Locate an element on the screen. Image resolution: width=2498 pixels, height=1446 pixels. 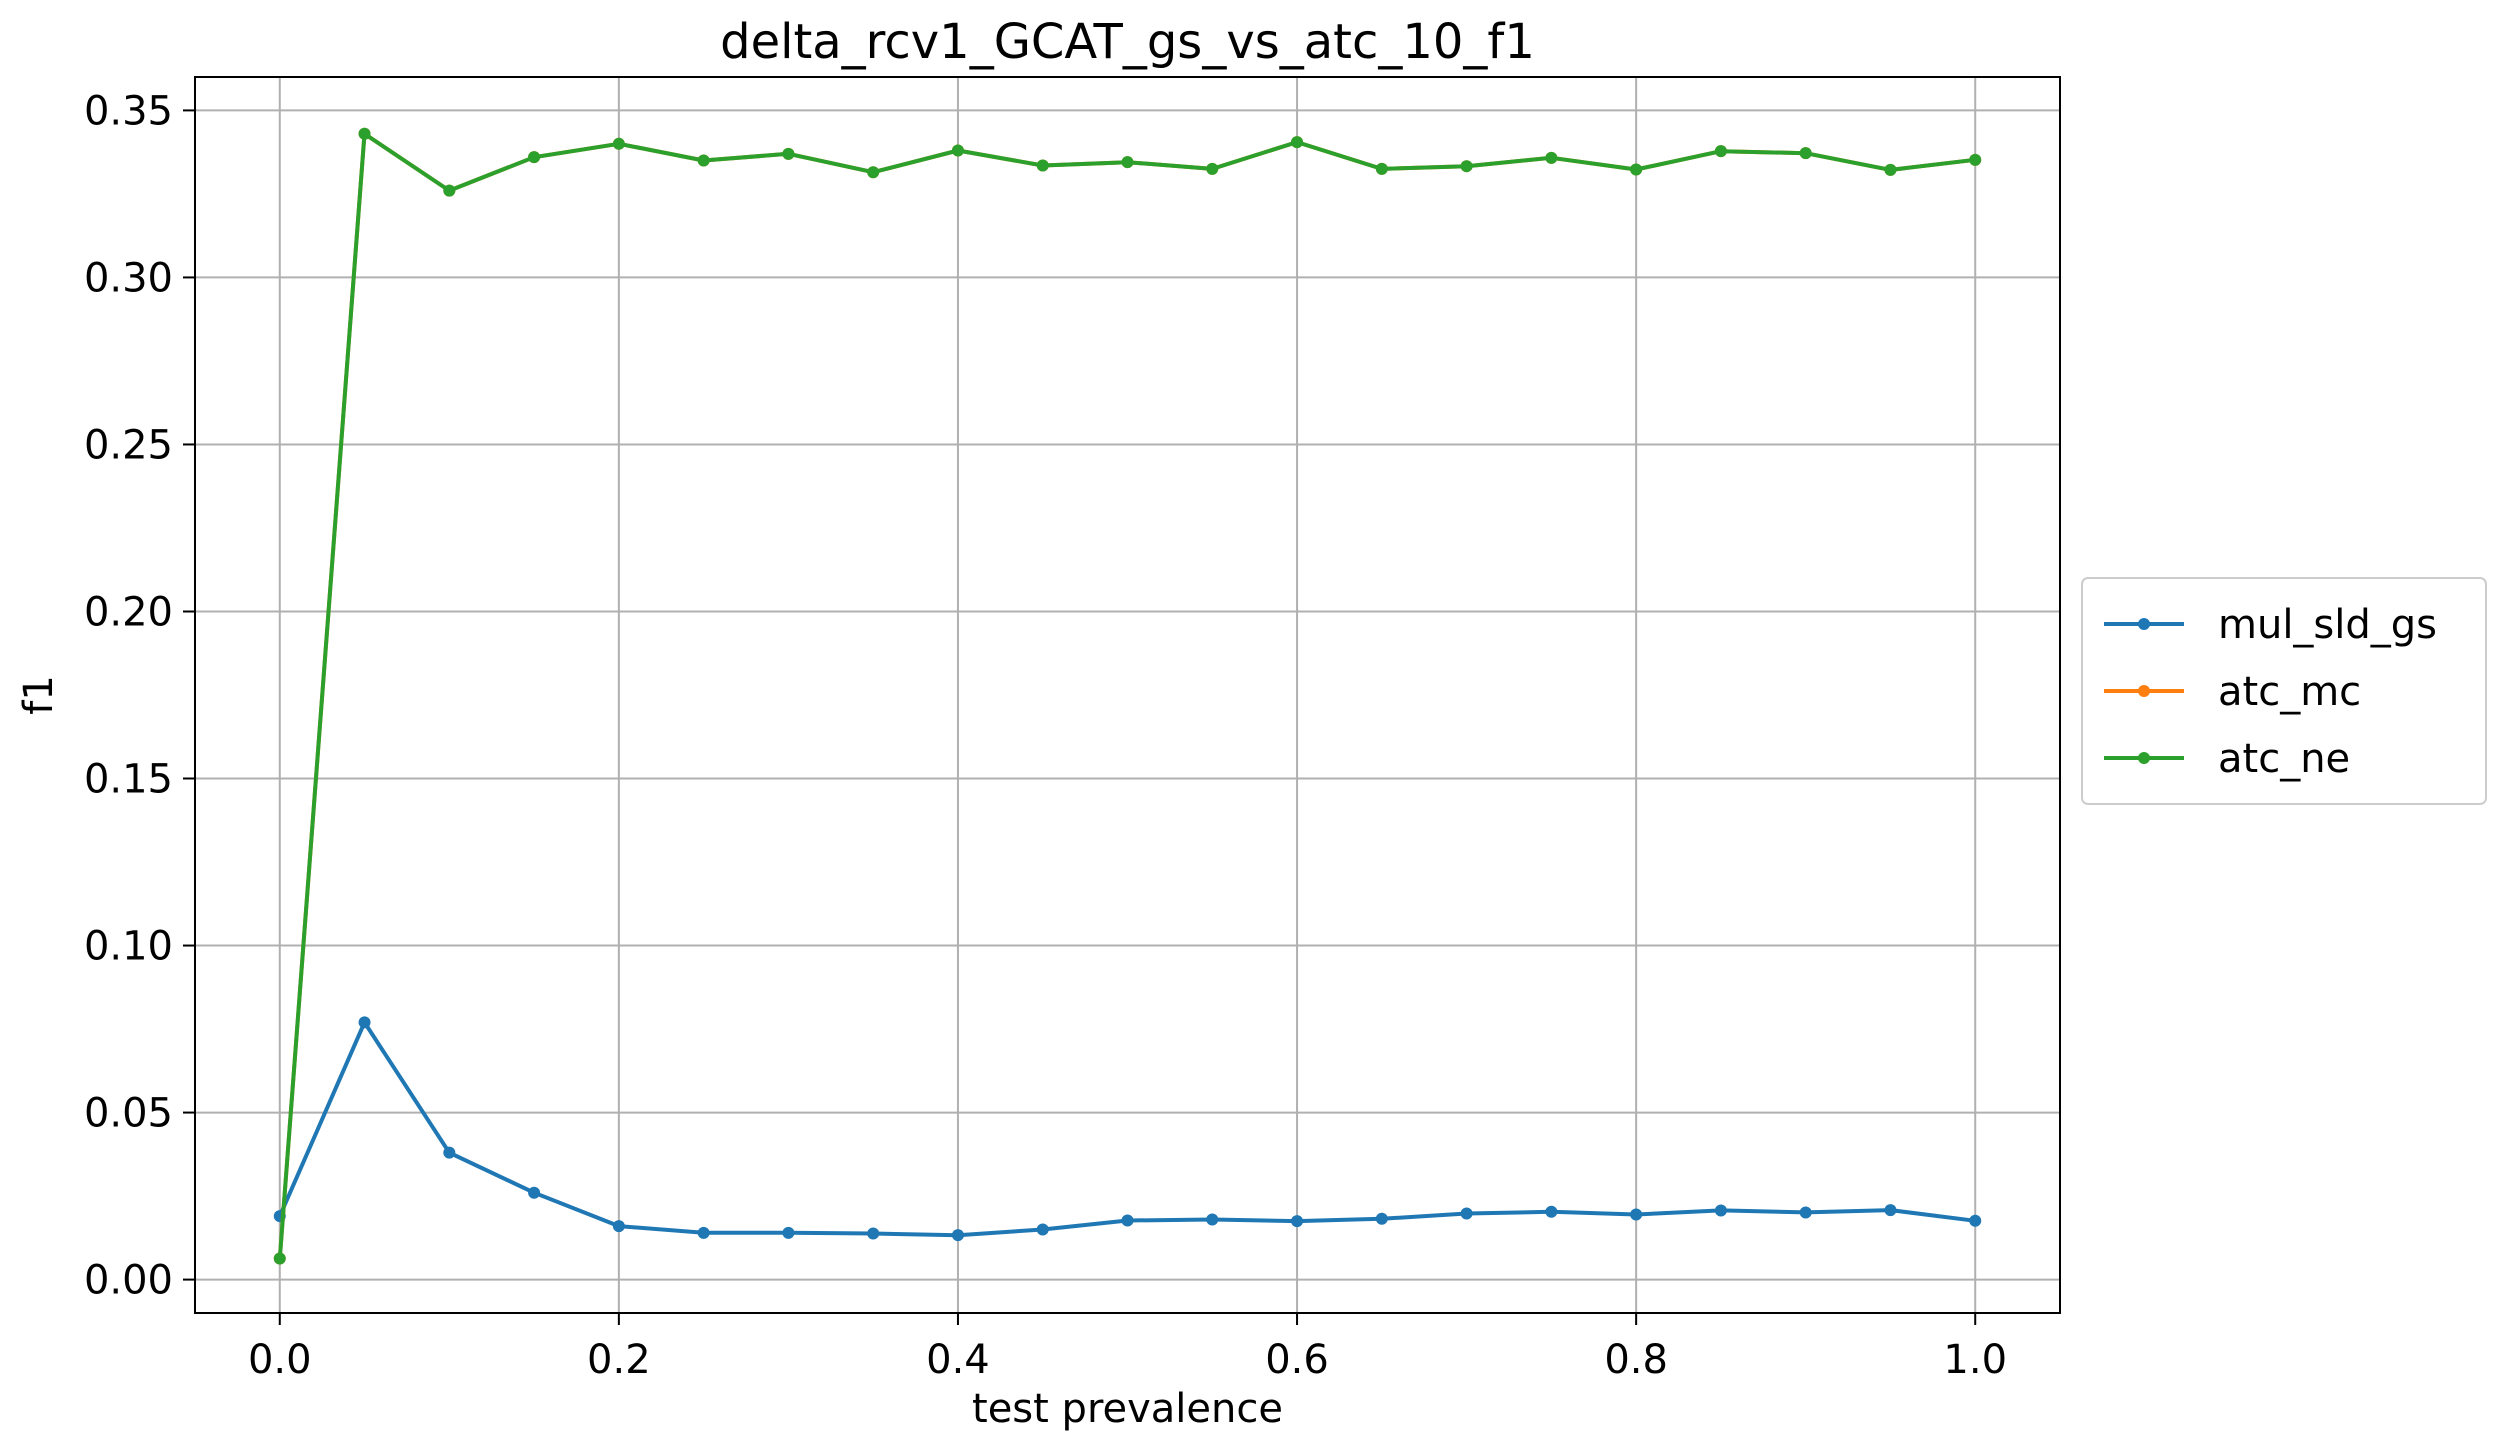
legend-item: mul_sld_gs is located at coordinates (2270, 625).